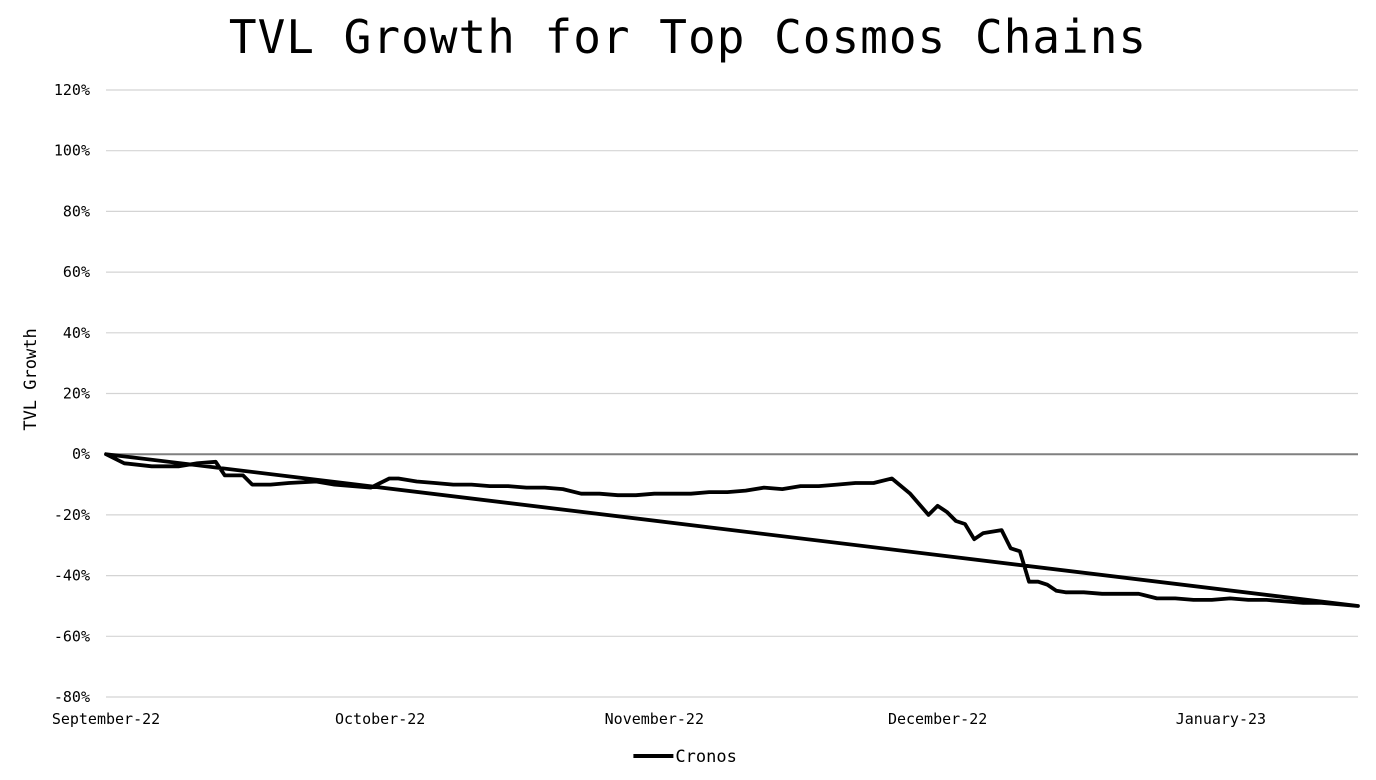  I want to click on x-tick-label: December-22, so click(937, 719).